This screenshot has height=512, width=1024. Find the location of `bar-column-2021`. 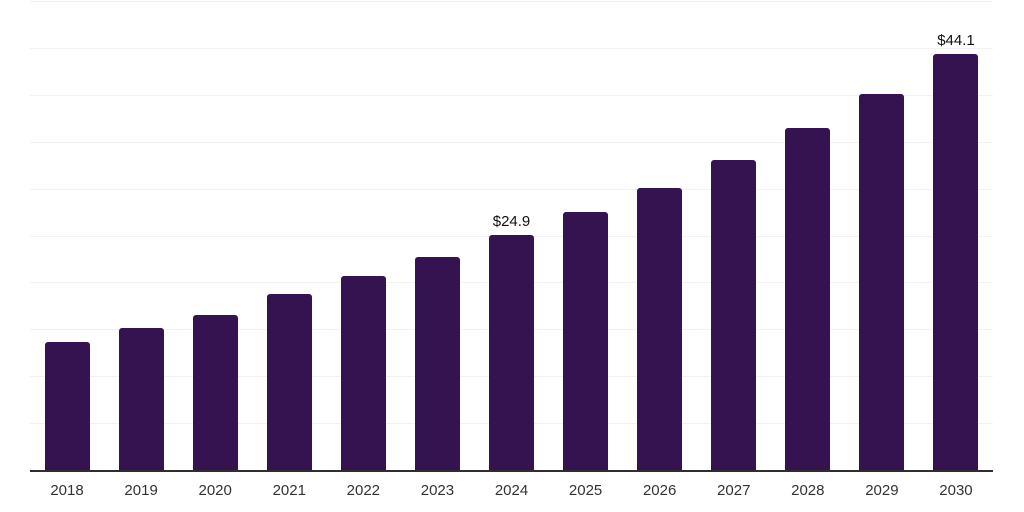

bar-column-2021 is located at coordinates (289, 235).